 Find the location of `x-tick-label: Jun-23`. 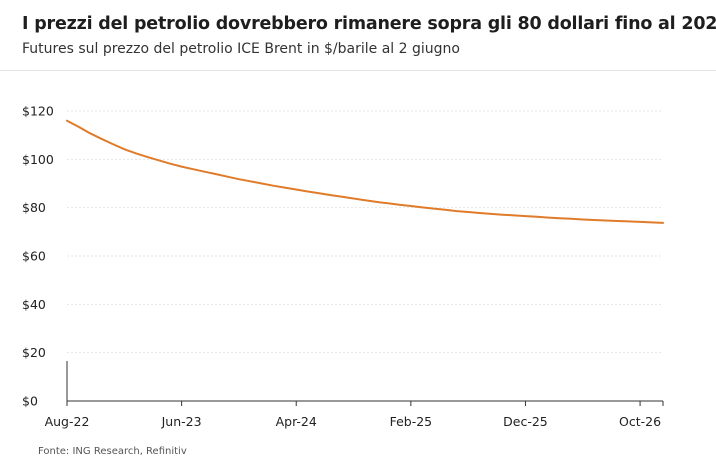

x-tick-label: Jun-23 is located at coordinates (181, 421).